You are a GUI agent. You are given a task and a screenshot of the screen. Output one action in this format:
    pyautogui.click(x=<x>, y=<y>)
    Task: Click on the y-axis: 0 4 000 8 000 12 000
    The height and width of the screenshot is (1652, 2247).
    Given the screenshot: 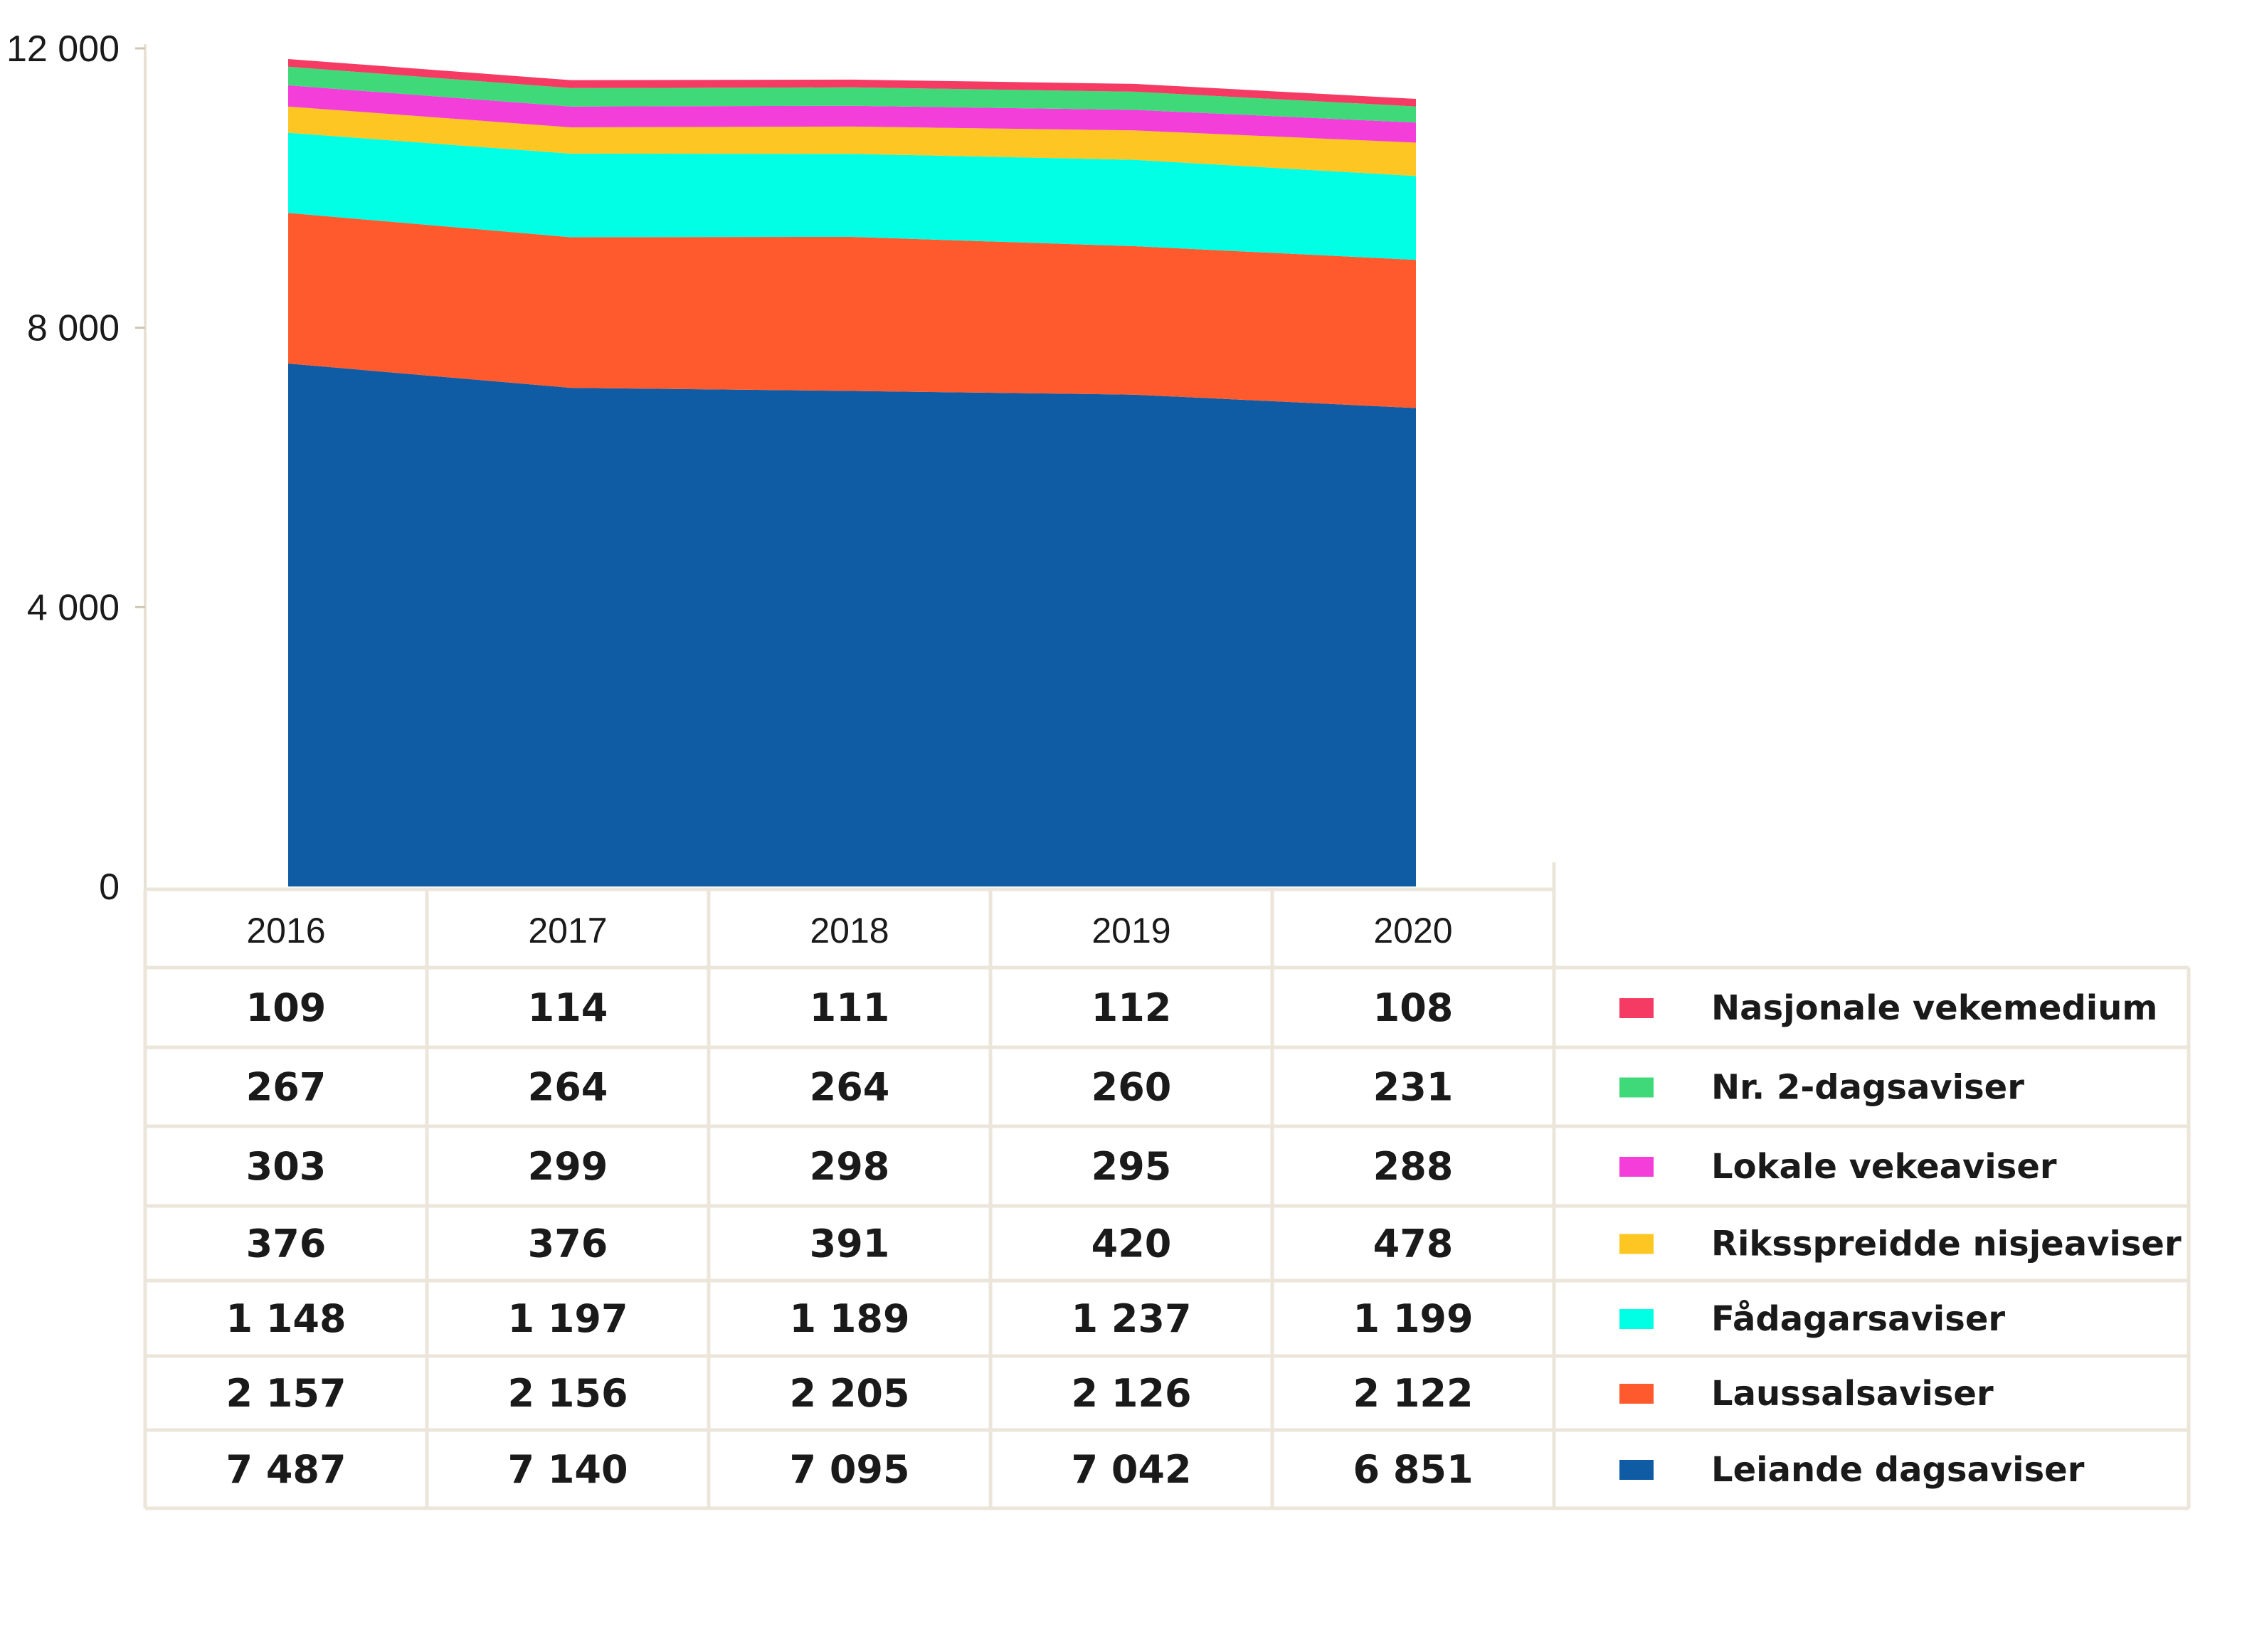 What is the action you would take?
    pyautogui.click(x=76, y=468)
    